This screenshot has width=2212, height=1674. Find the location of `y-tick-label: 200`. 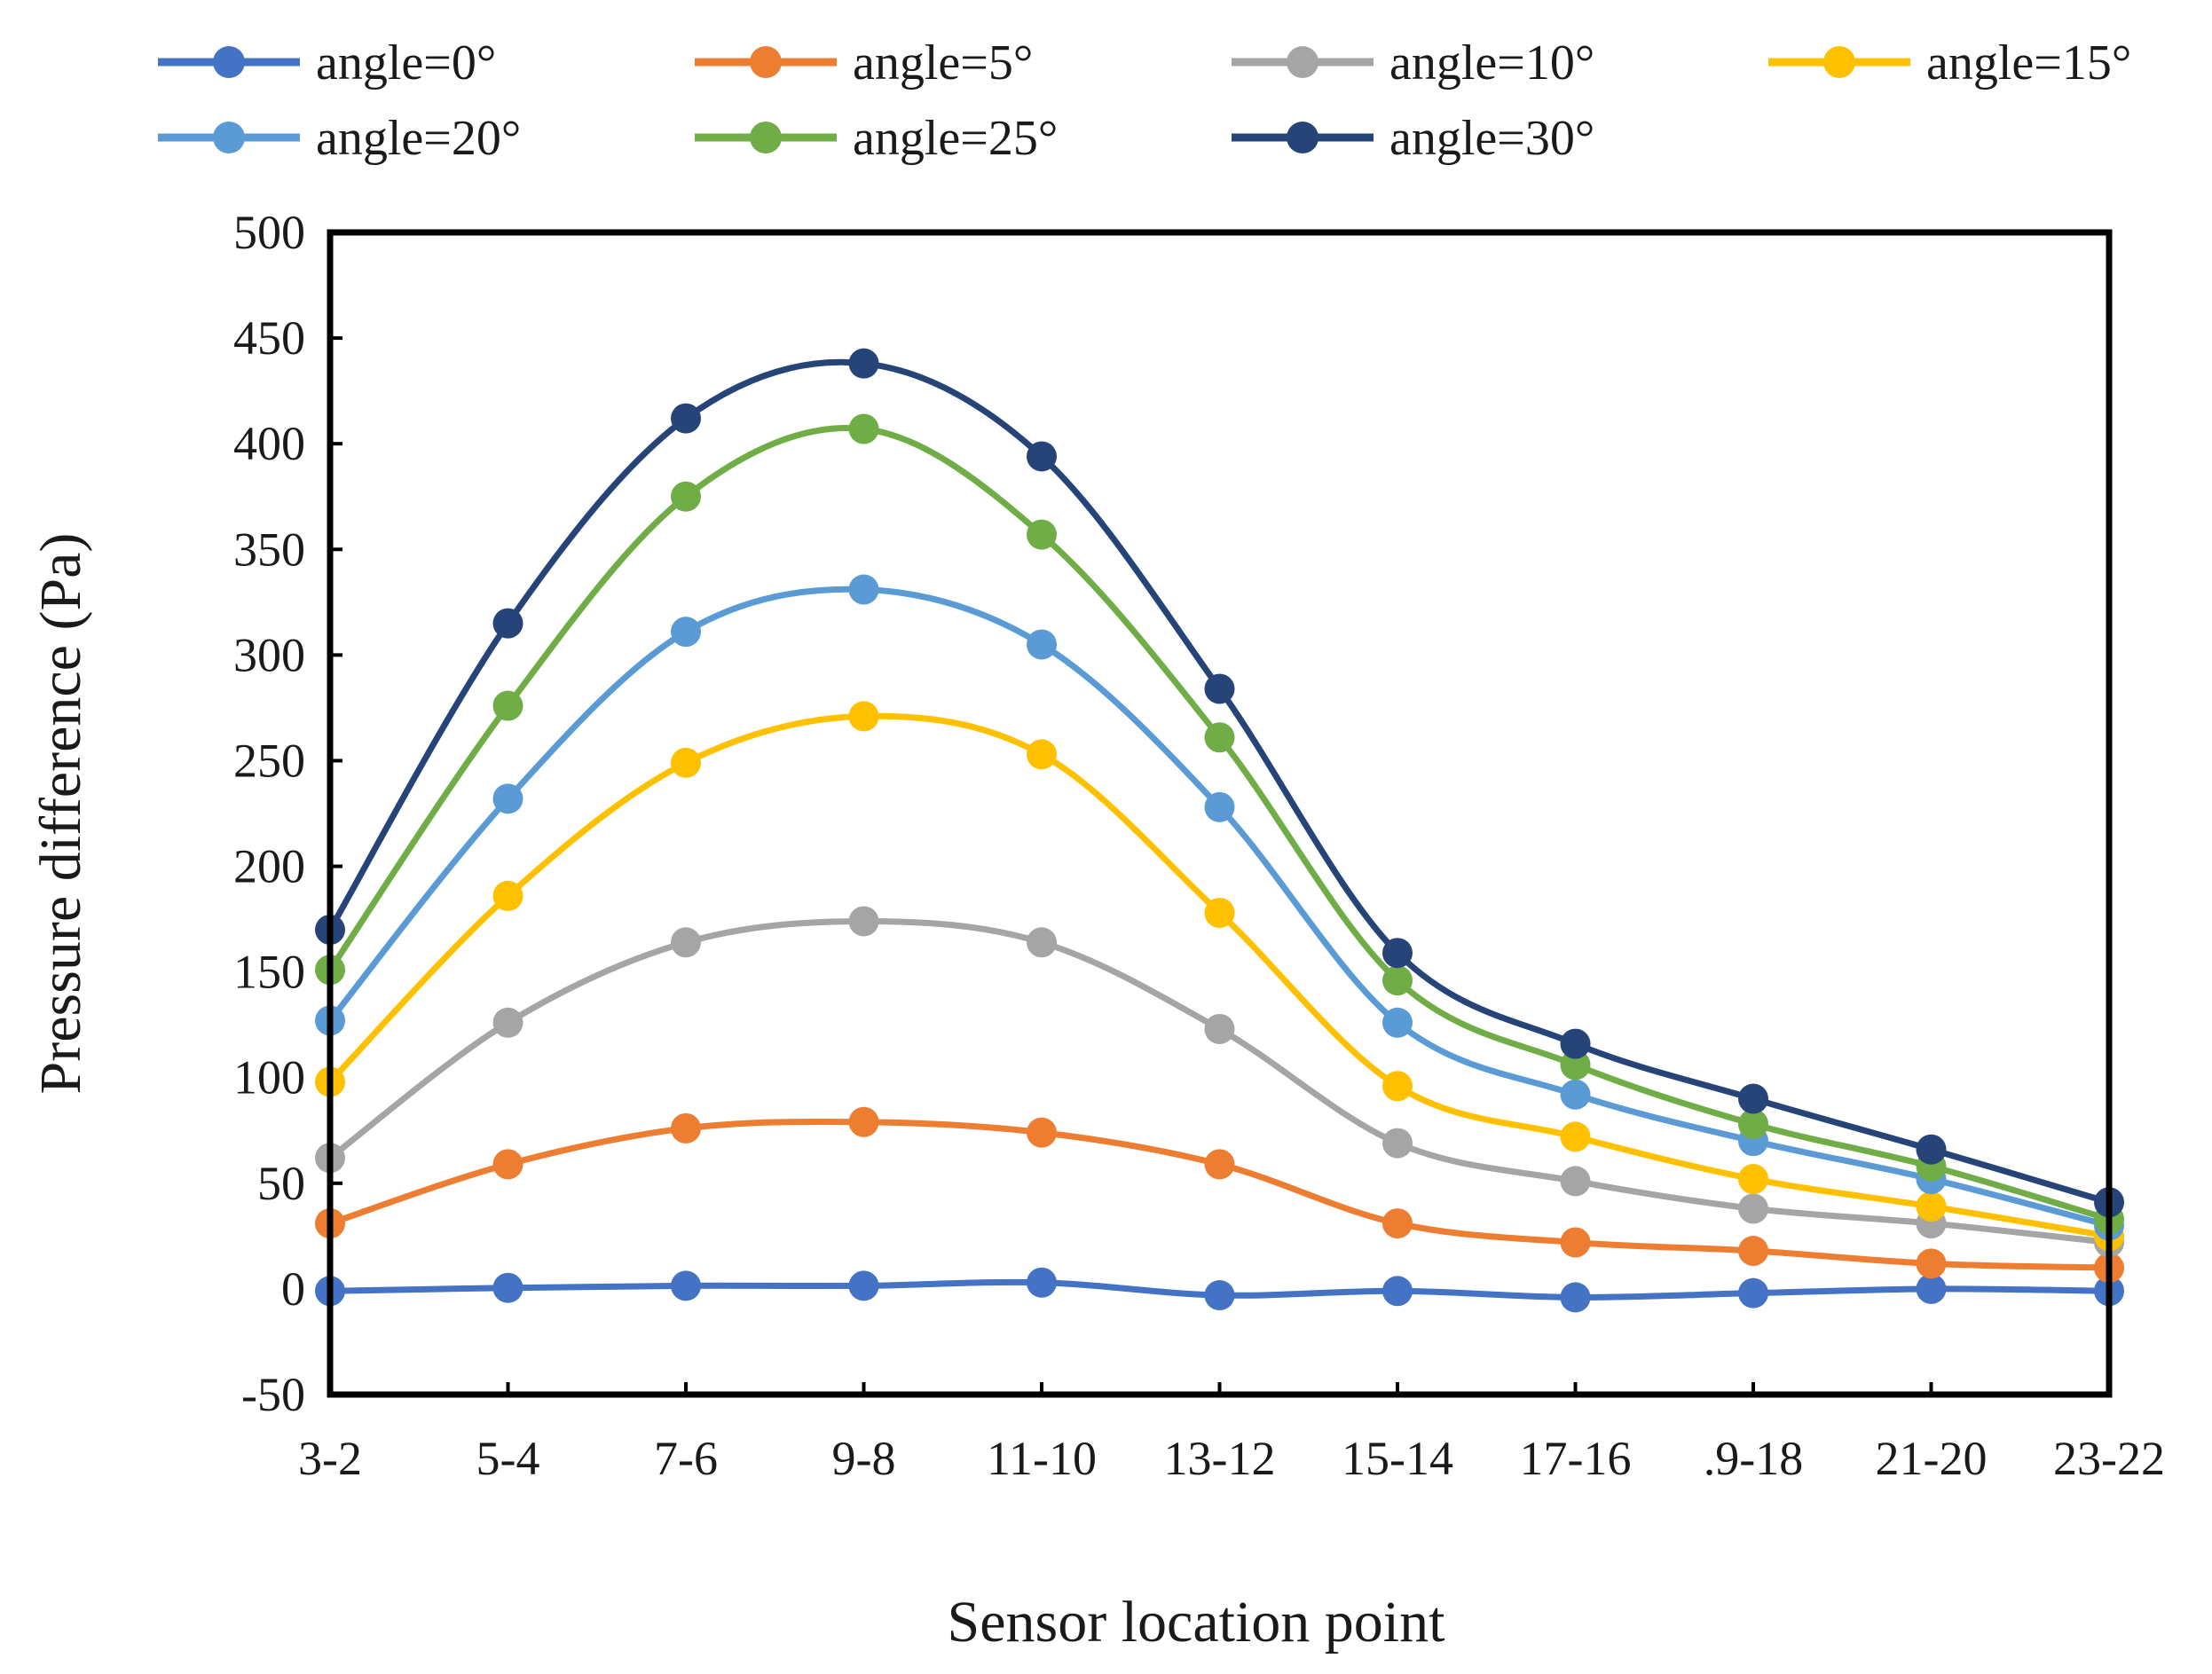

y-tick-label: 200 is located at coordinates (269, 866).